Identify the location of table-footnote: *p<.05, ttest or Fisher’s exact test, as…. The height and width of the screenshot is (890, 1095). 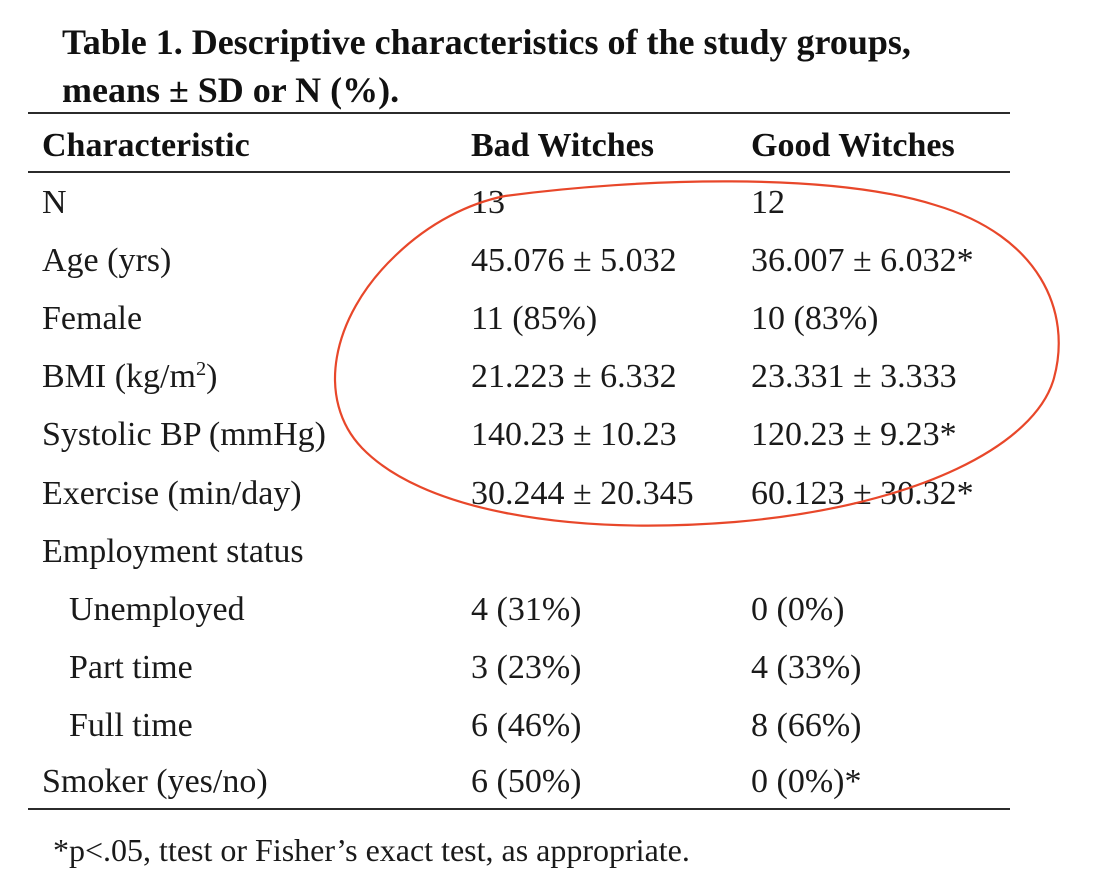
(371, 850).